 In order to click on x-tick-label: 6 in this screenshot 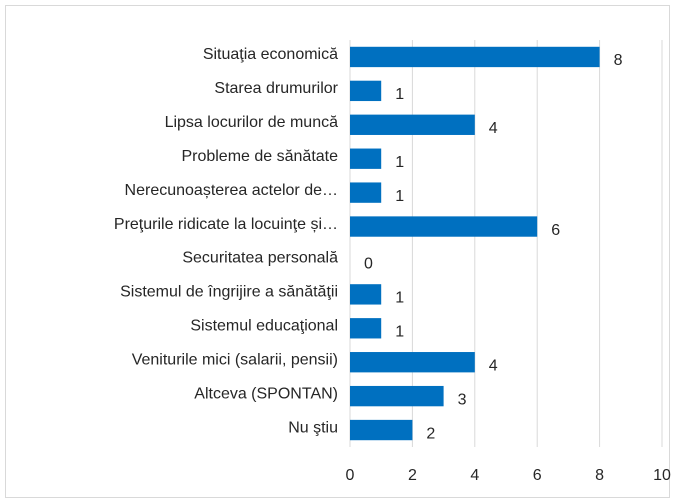, I will do `click(537, 475)`.